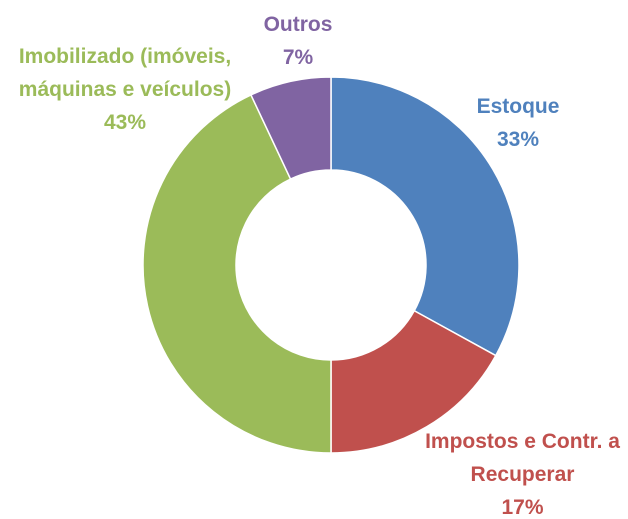 The height and width of the screenshot is (519, 628). I want to click on slice-label: Outros 7%, so click(298, 41).